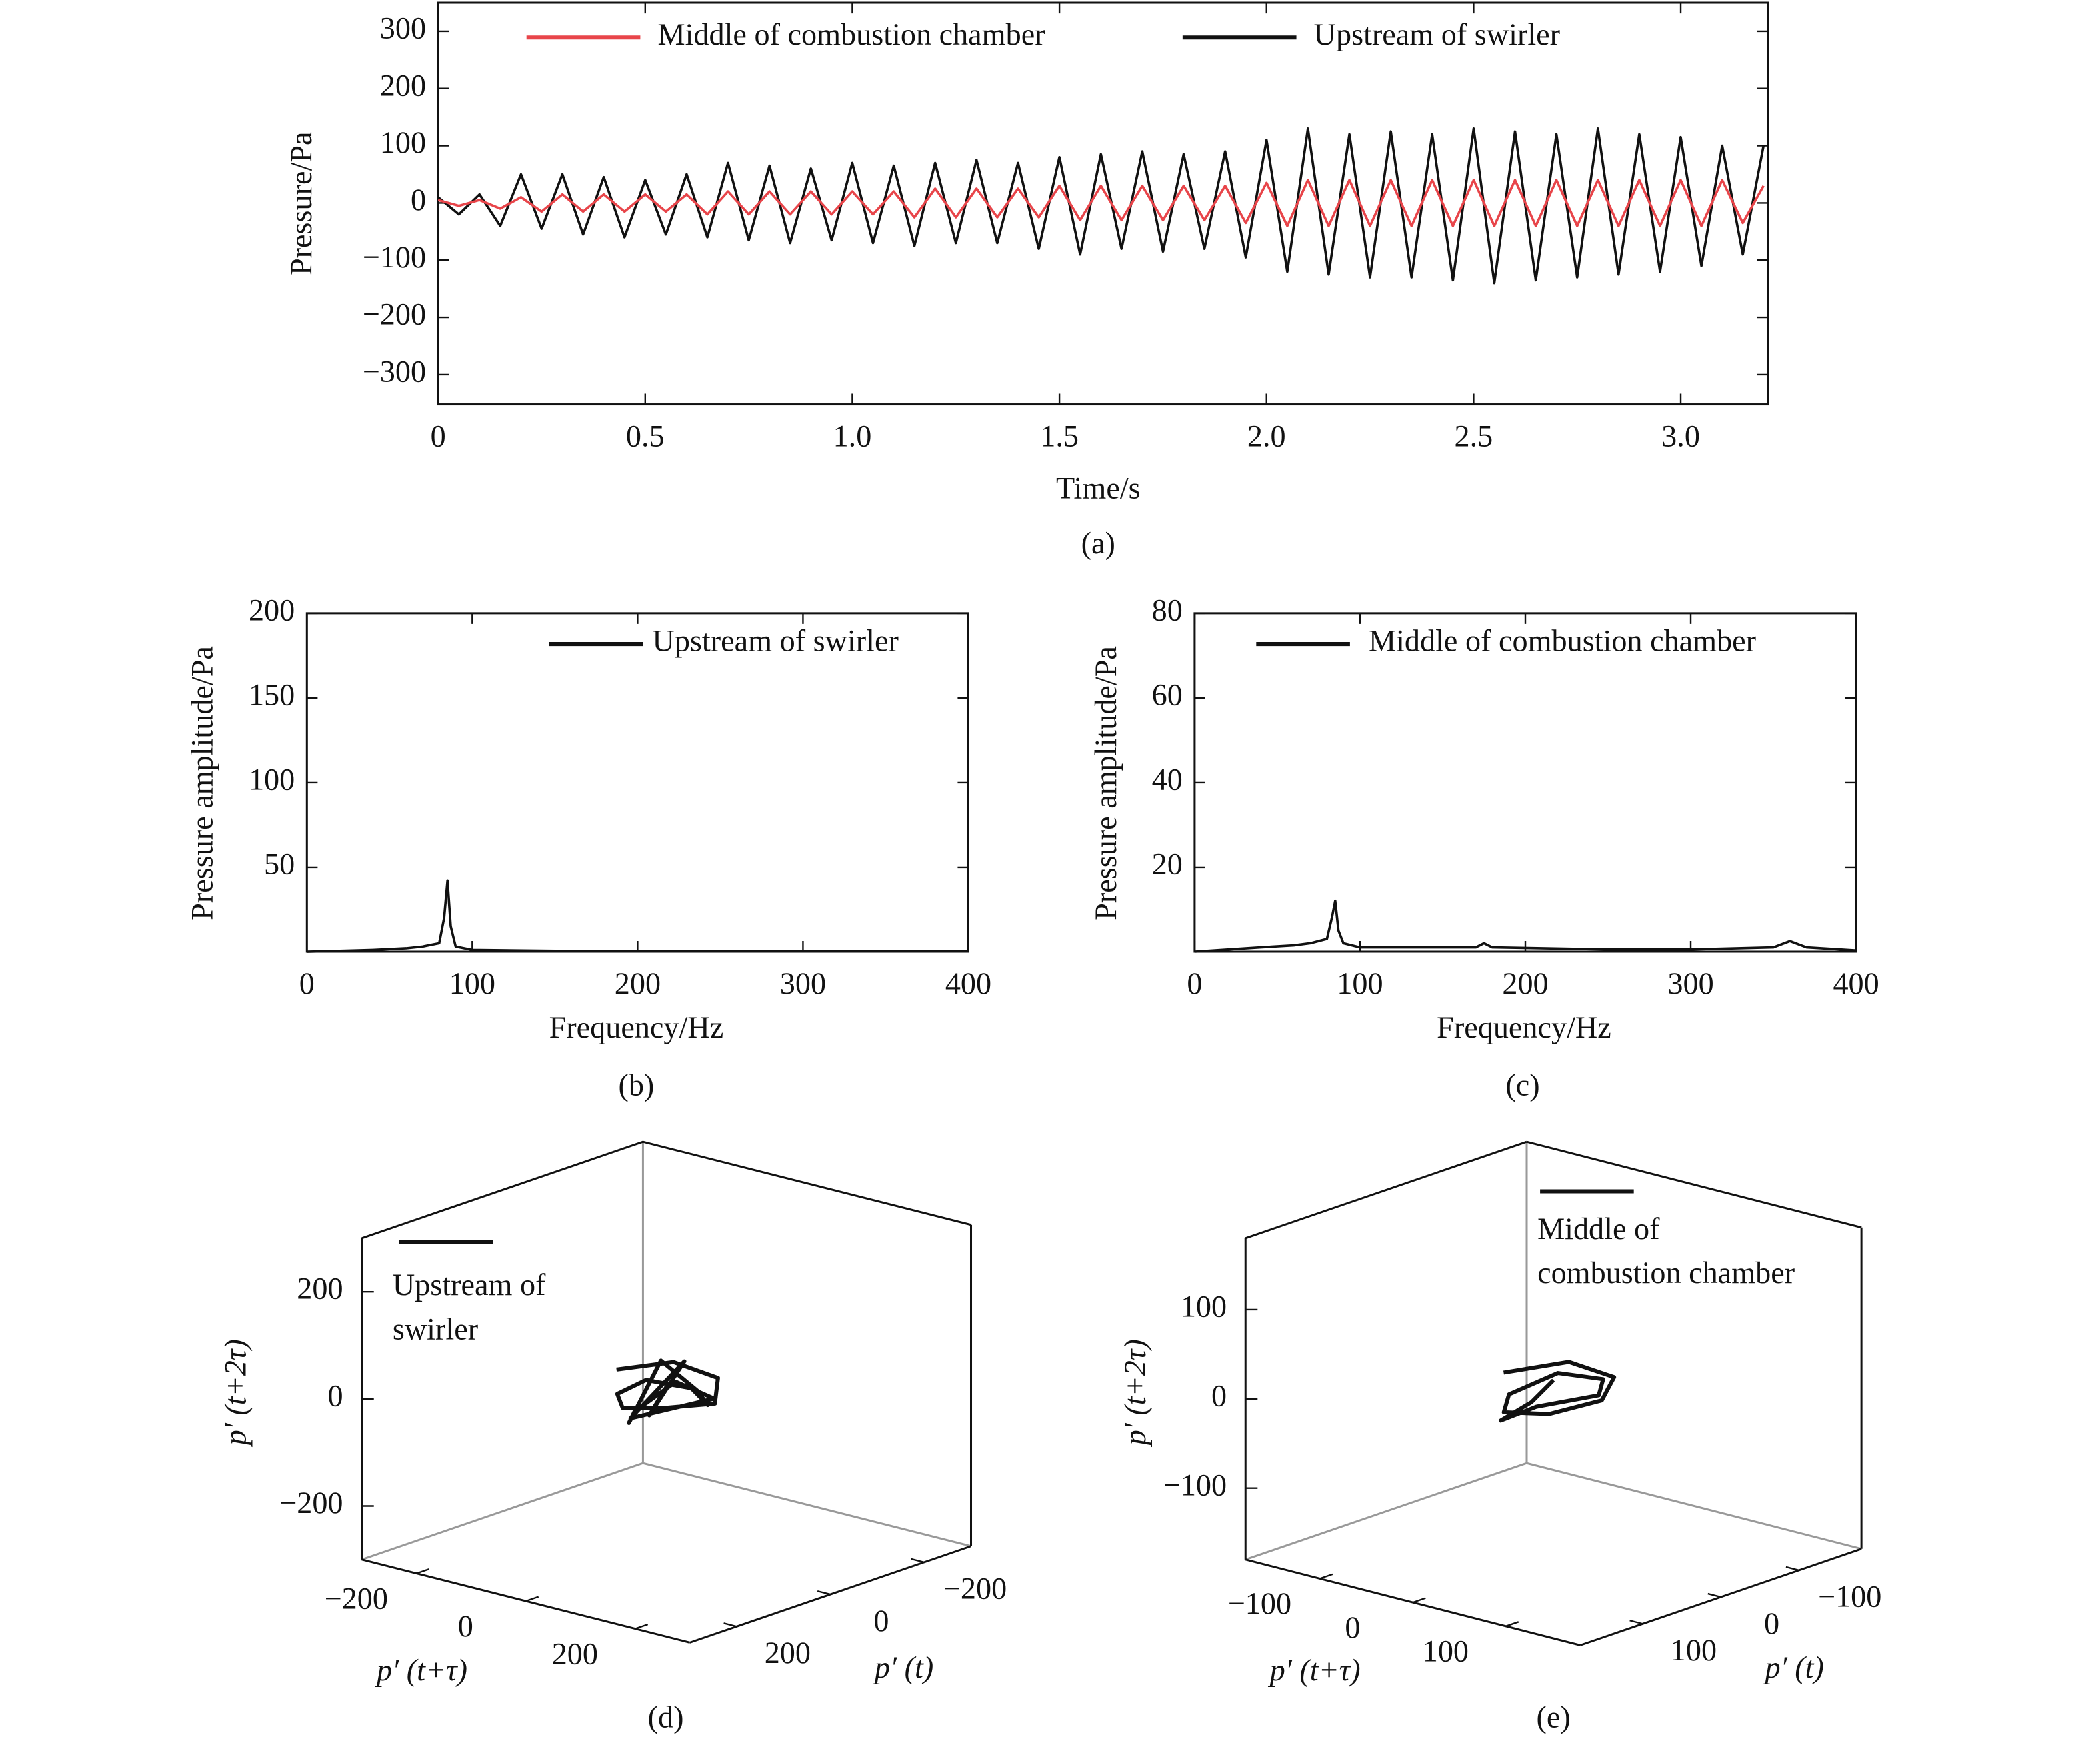 Image resolution: width=2100 pixels, height=1743 pixels. I want to click on caption: (c), so click(1522, 1085).